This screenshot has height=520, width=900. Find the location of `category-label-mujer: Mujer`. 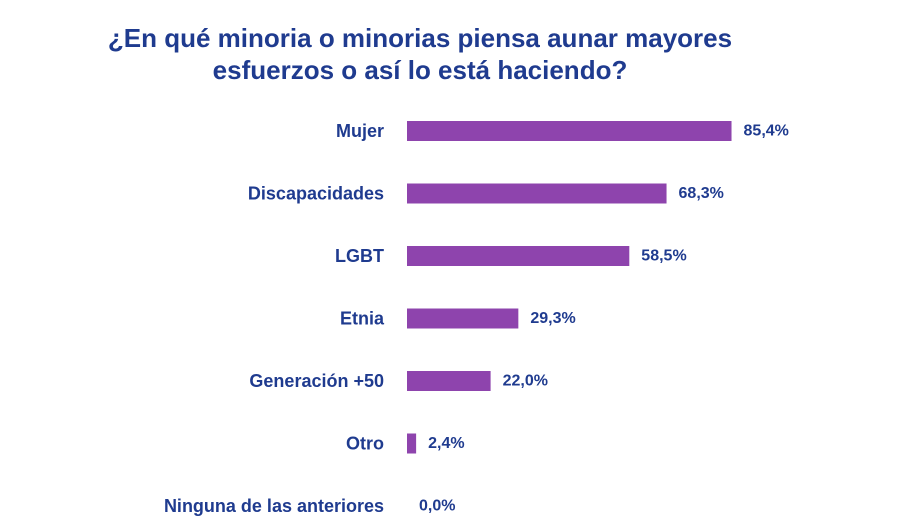

category-label-mujer: Mujer is located at coordinates (360, 131).